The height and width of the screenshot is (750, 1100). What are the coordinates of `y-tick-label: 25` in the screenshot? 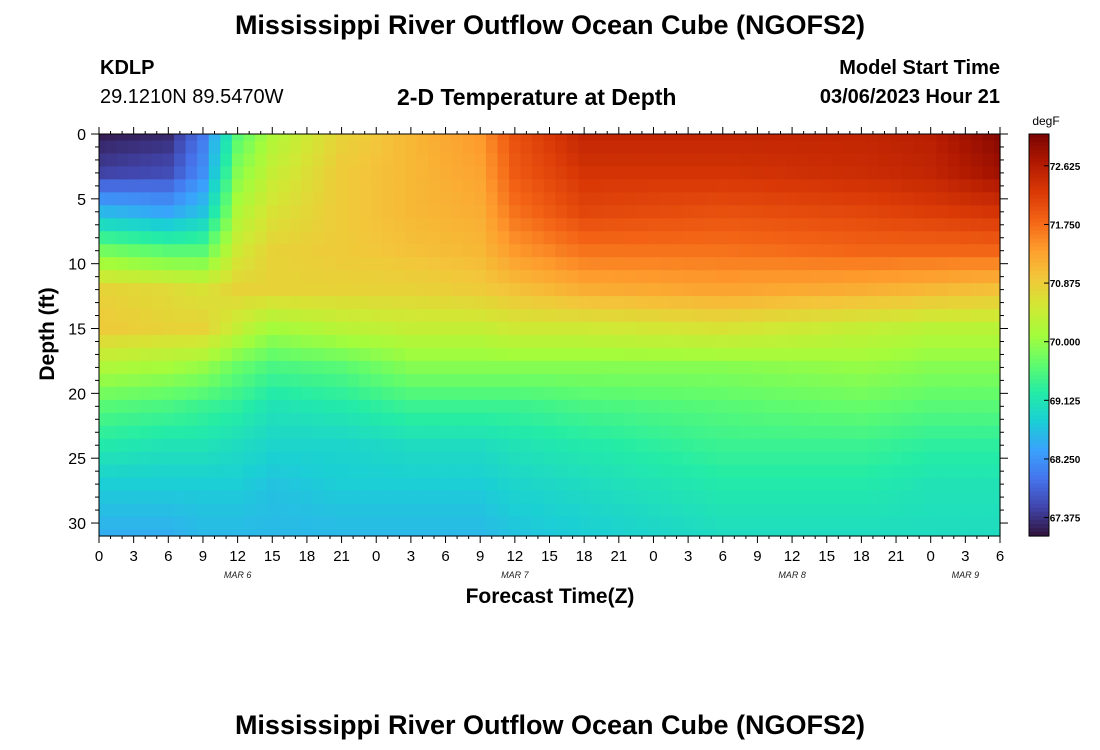 It's located at (77, 459).